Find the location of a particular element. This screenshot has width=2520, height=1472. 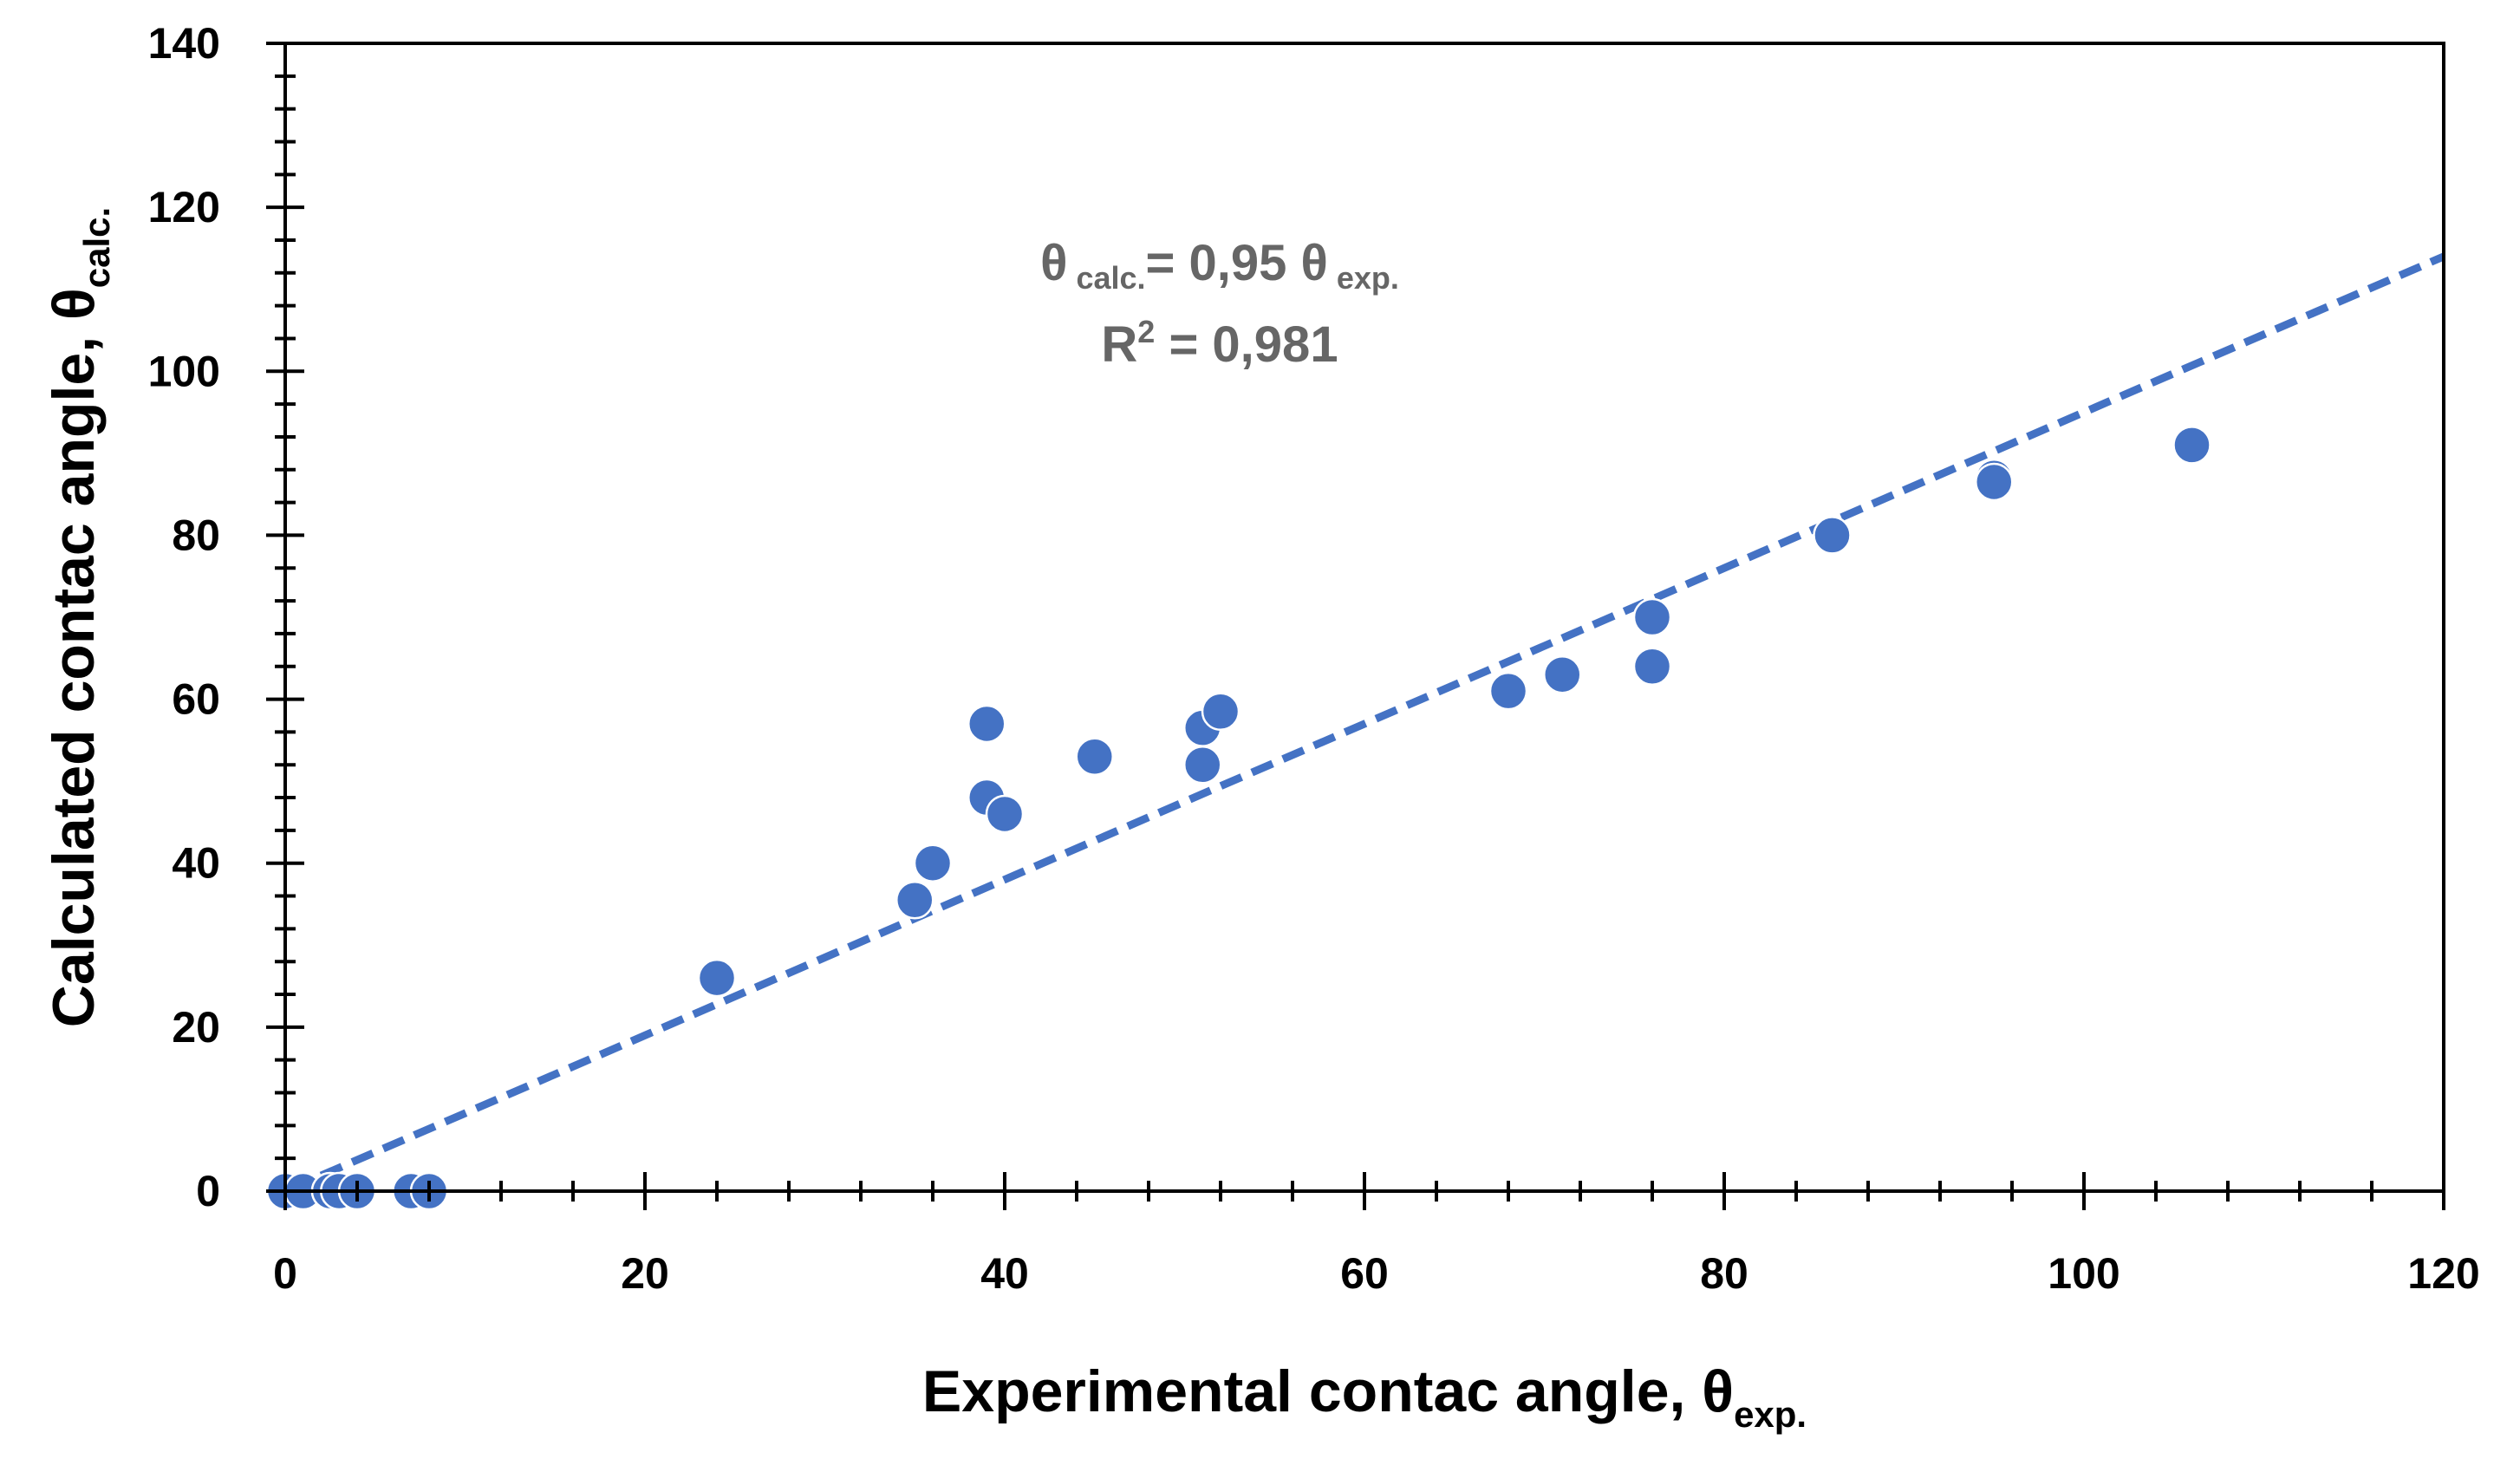

x-tick-label: 20 is located at coordinates (645, 1273).